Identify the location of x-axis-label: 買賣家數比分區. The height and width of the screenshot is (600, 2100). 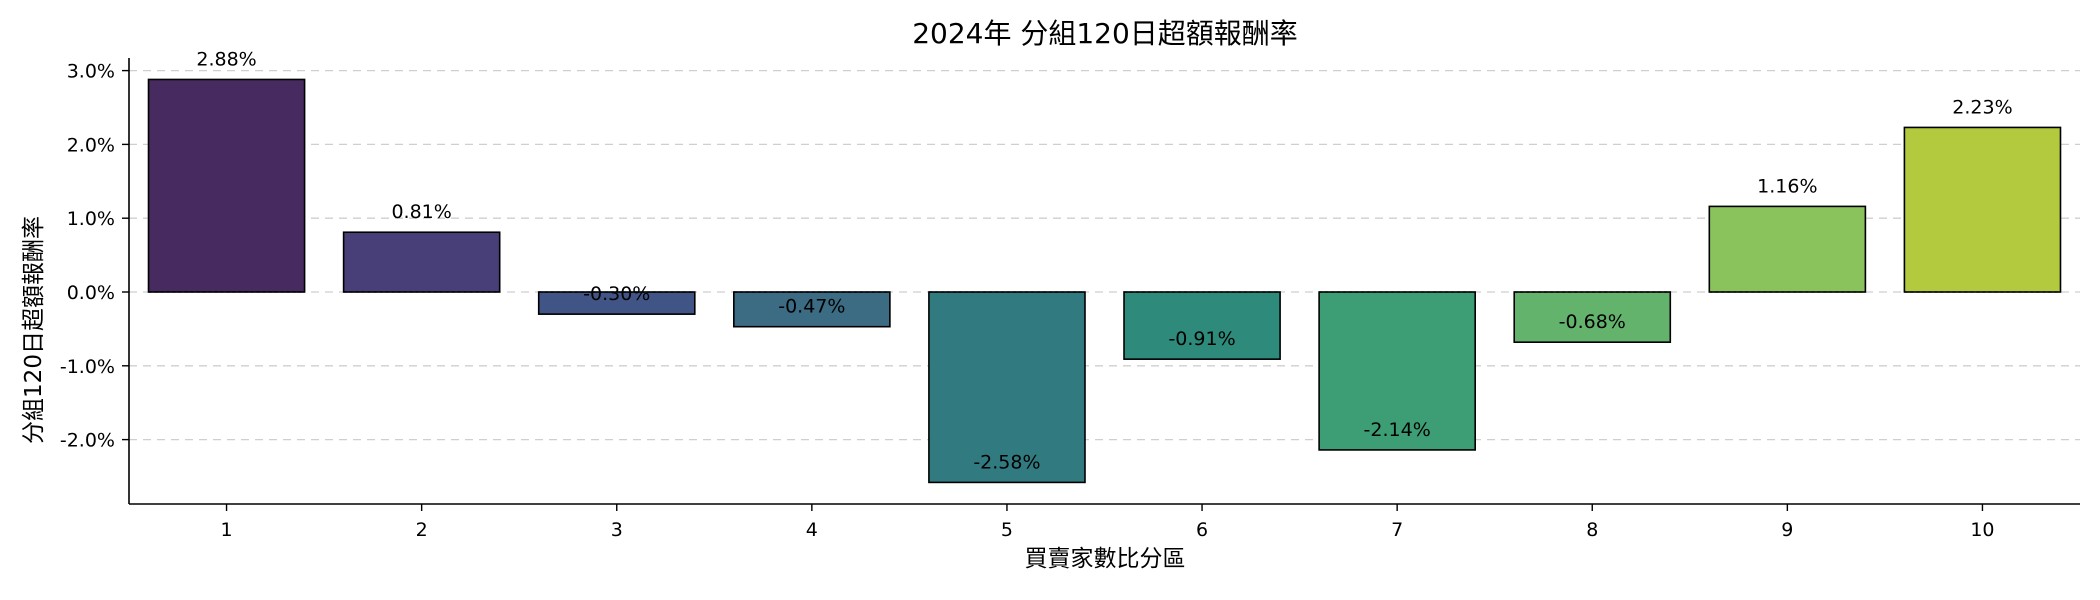
(1105, 559).